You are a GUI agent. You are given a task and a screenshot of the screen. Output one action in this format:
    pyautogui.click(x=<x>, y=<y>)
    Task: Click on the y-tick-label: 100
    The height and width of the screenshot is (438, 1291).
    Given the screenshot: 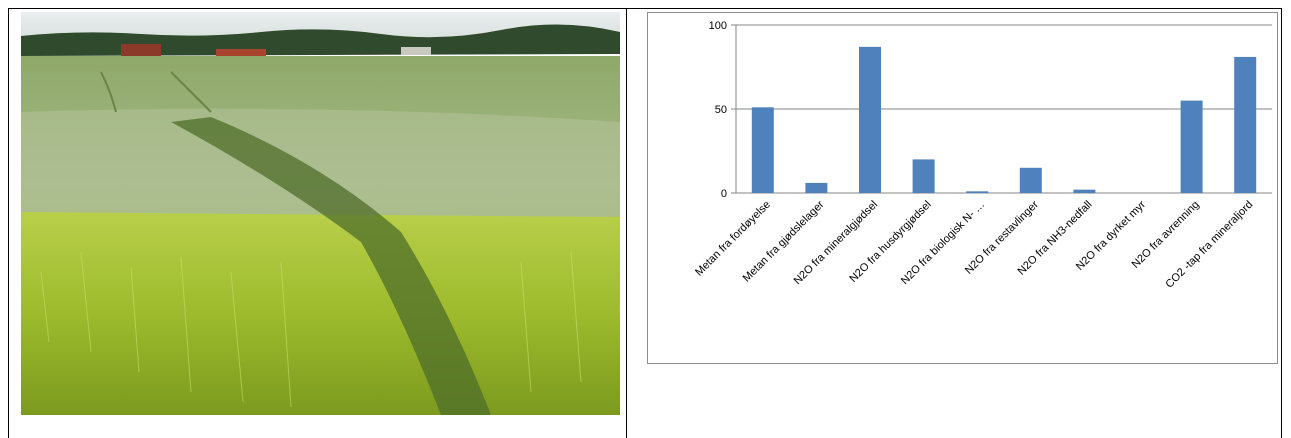 What is the action you would take?
    pyautogui.click(x=718, y=26)
    